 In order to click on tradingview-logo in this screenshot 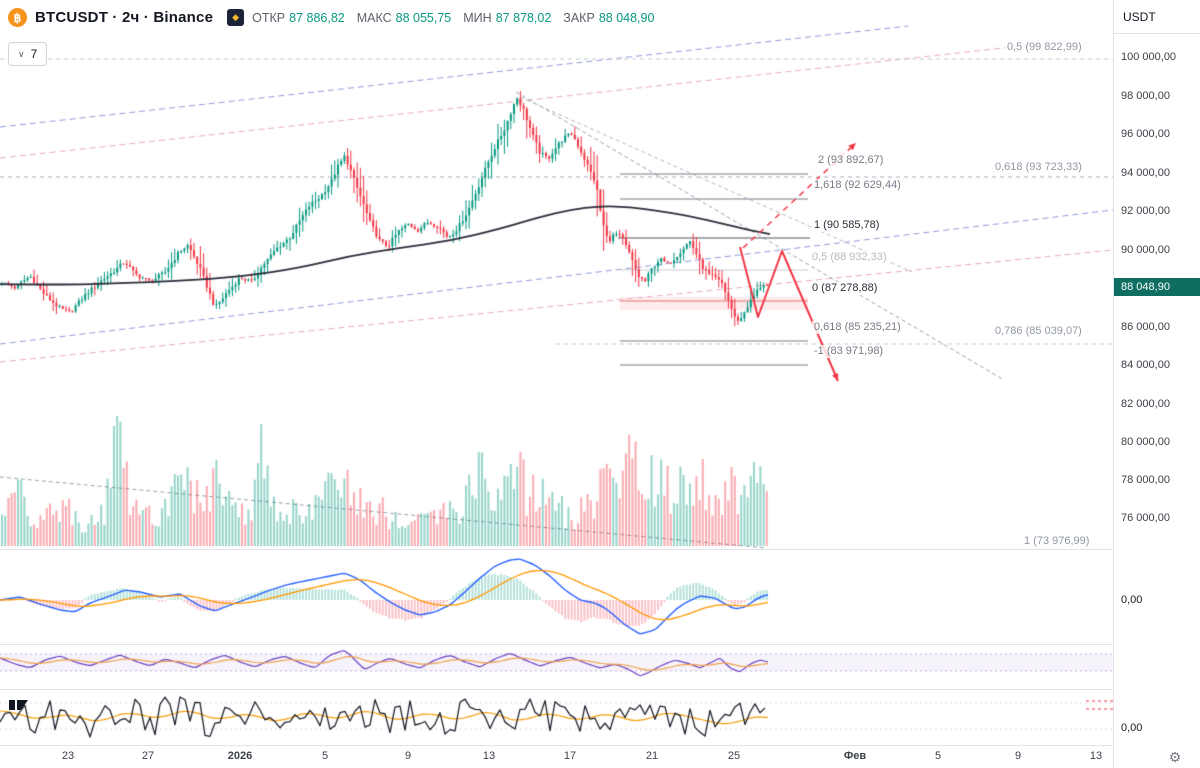, I will do `click(22, 707)`.